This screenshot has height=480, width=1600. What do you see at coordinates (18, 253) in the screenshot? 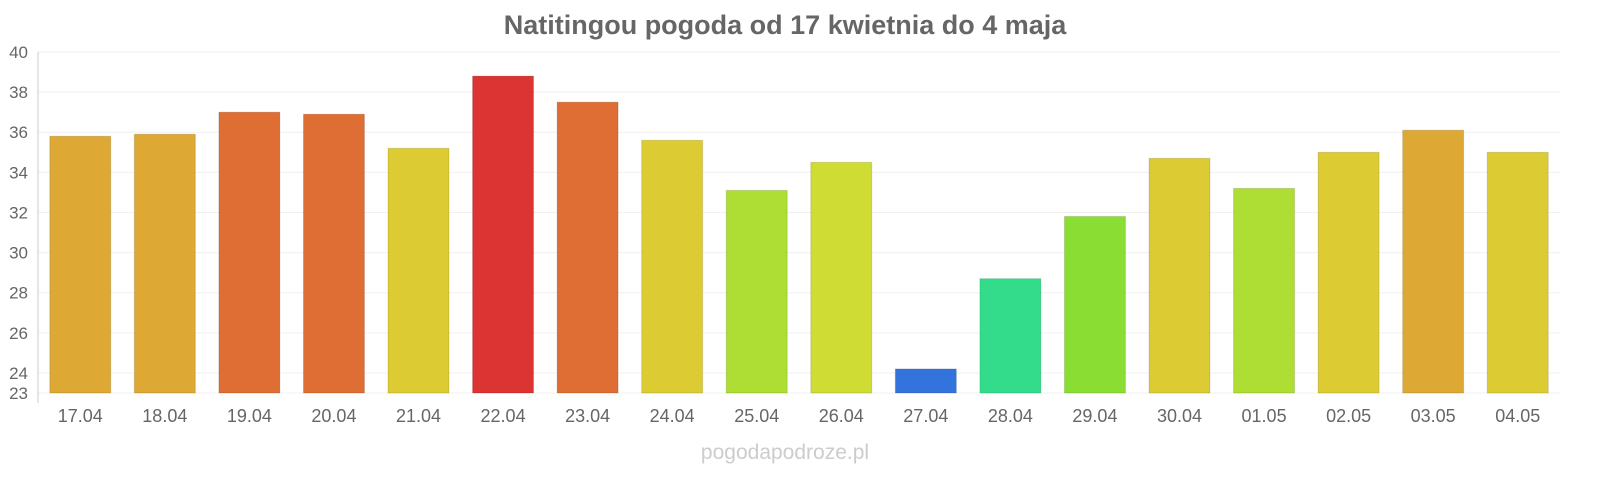
I see `y-tick-label: 30` at bounding box center [18, 253].